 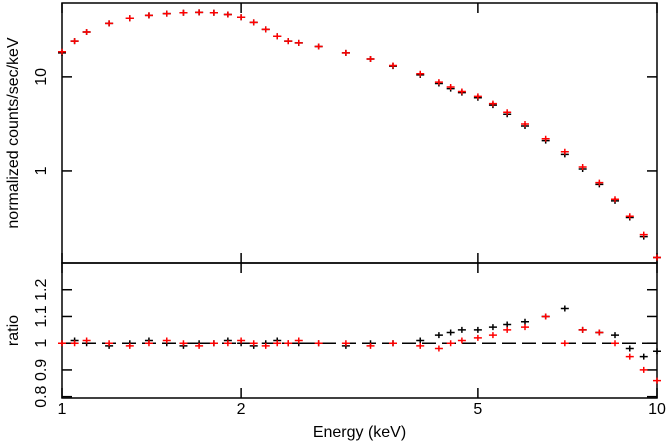 What do you see at coordinates (41, 396) in the screenshot?
I see `y-tick-label: 0.8` at bounding box center [41, 396].